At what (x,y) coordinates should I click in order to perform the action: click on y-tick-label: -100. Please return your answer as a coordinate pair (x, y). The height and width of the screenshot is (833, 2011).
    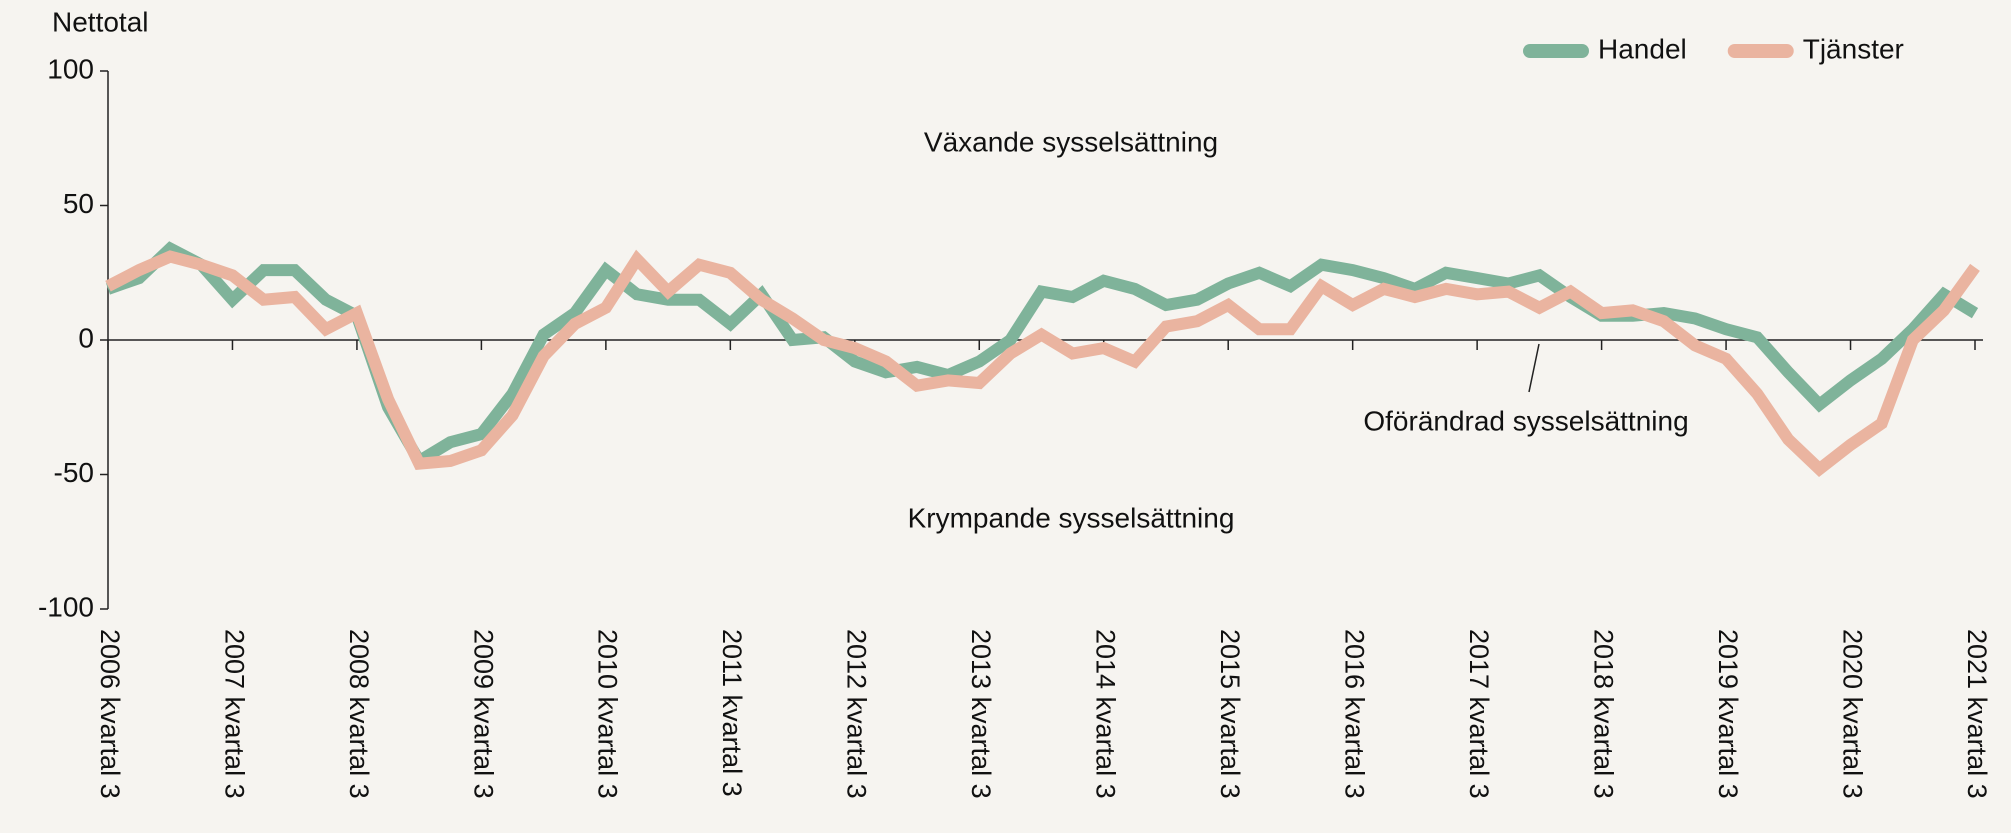
    Looking at the image, I should click on (66, 606).